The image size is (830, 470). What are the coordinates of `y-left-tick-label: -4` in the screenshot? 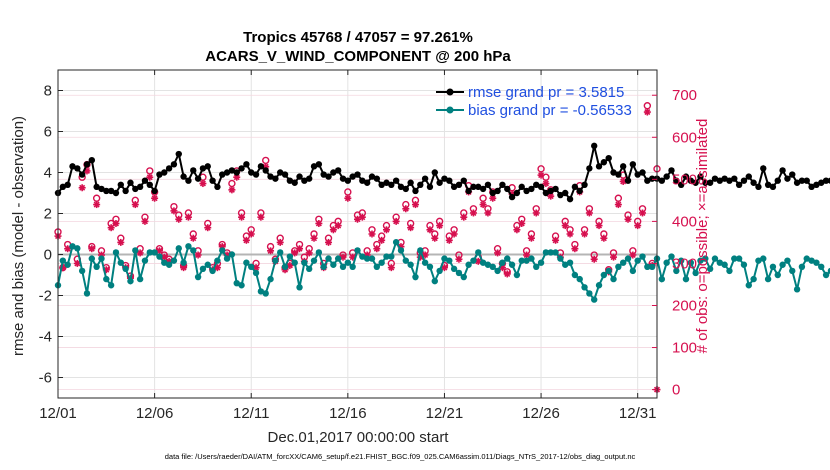 It's located at (45, 337).